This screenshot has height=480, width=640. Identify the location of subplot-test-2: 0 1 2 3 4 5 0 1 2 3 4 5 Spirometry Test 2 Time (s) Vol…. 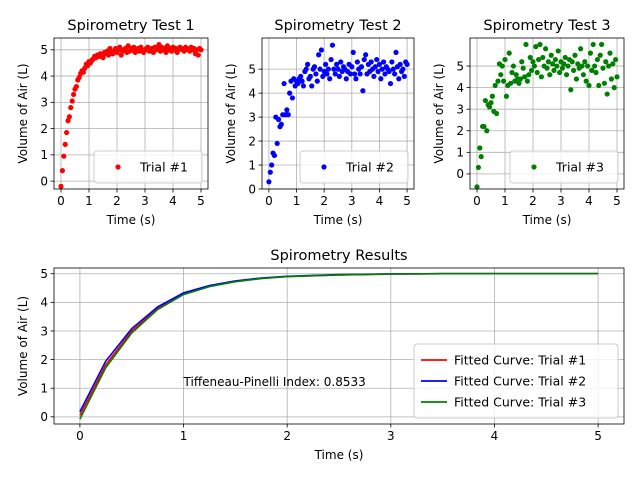
(319, 122).